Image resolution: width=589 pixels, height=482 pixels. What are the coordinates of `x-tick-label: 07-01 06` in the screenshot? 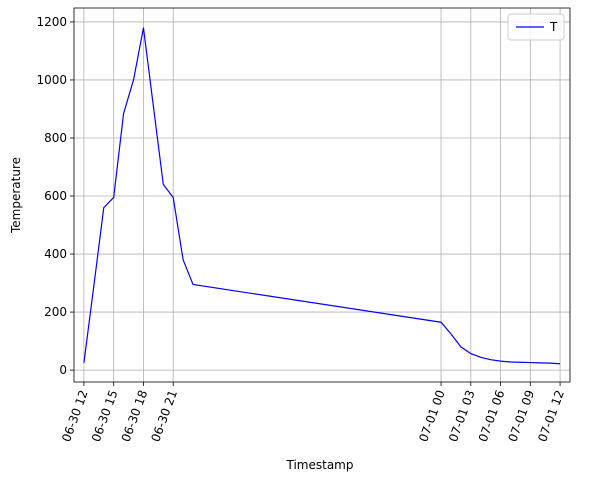 It's located at (492, 415).